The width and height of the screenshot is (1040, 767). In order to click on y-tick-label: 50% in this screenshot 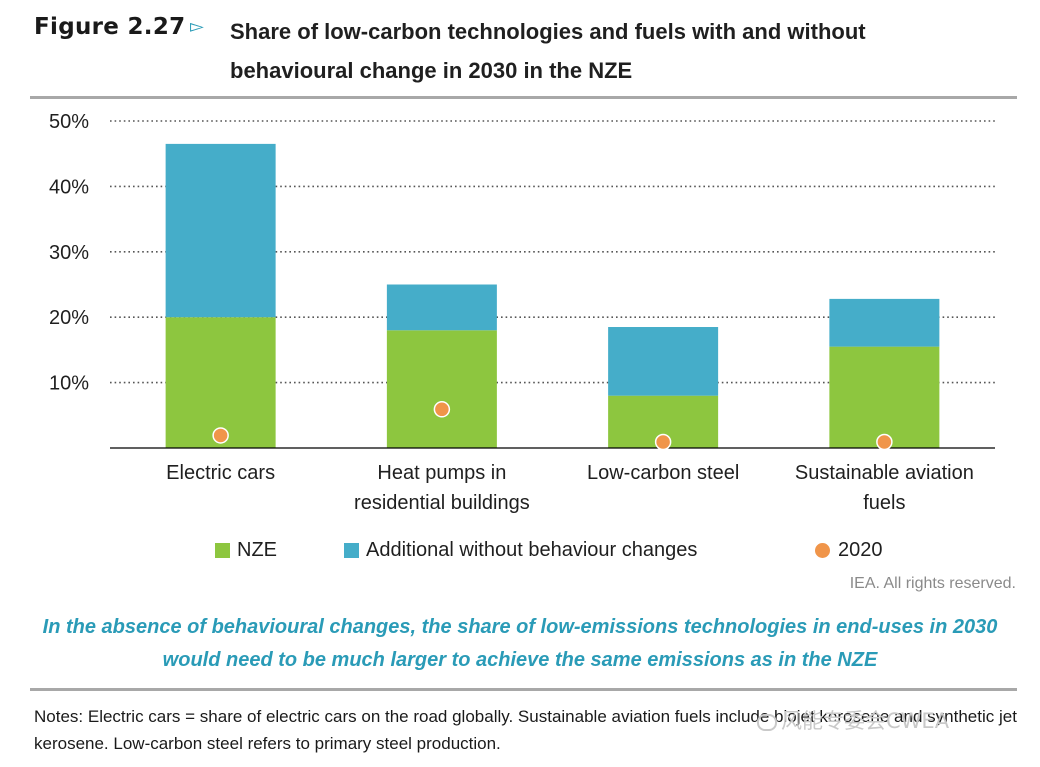, I will do `click(69, 122)`.